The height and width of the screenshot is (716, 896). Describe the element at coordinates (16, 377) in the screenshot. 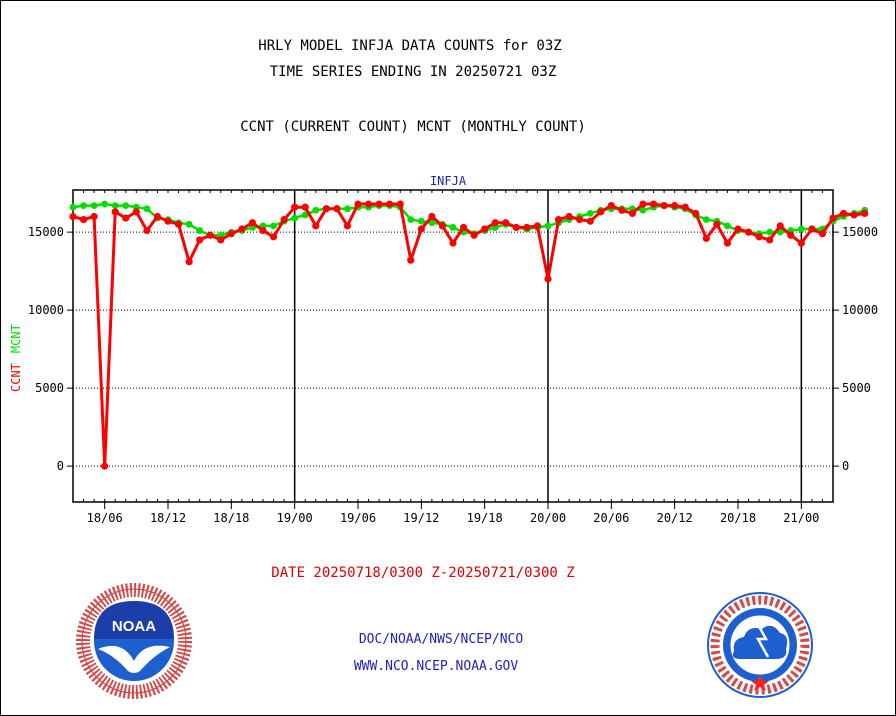

I see `y-axis-label-ccnt: CCNT` at that location.